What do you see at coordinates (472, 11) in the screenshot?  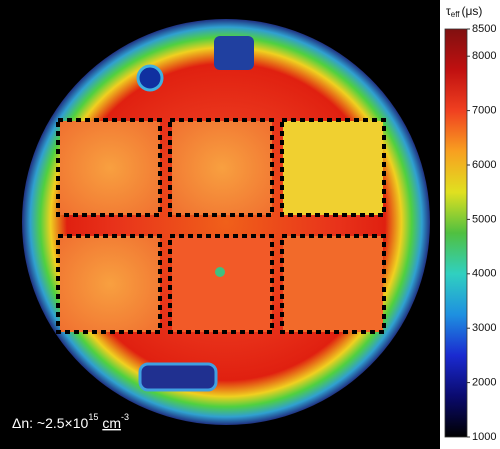 I see `colorbar-unit: (μs)` at bounding box center [472, 11].